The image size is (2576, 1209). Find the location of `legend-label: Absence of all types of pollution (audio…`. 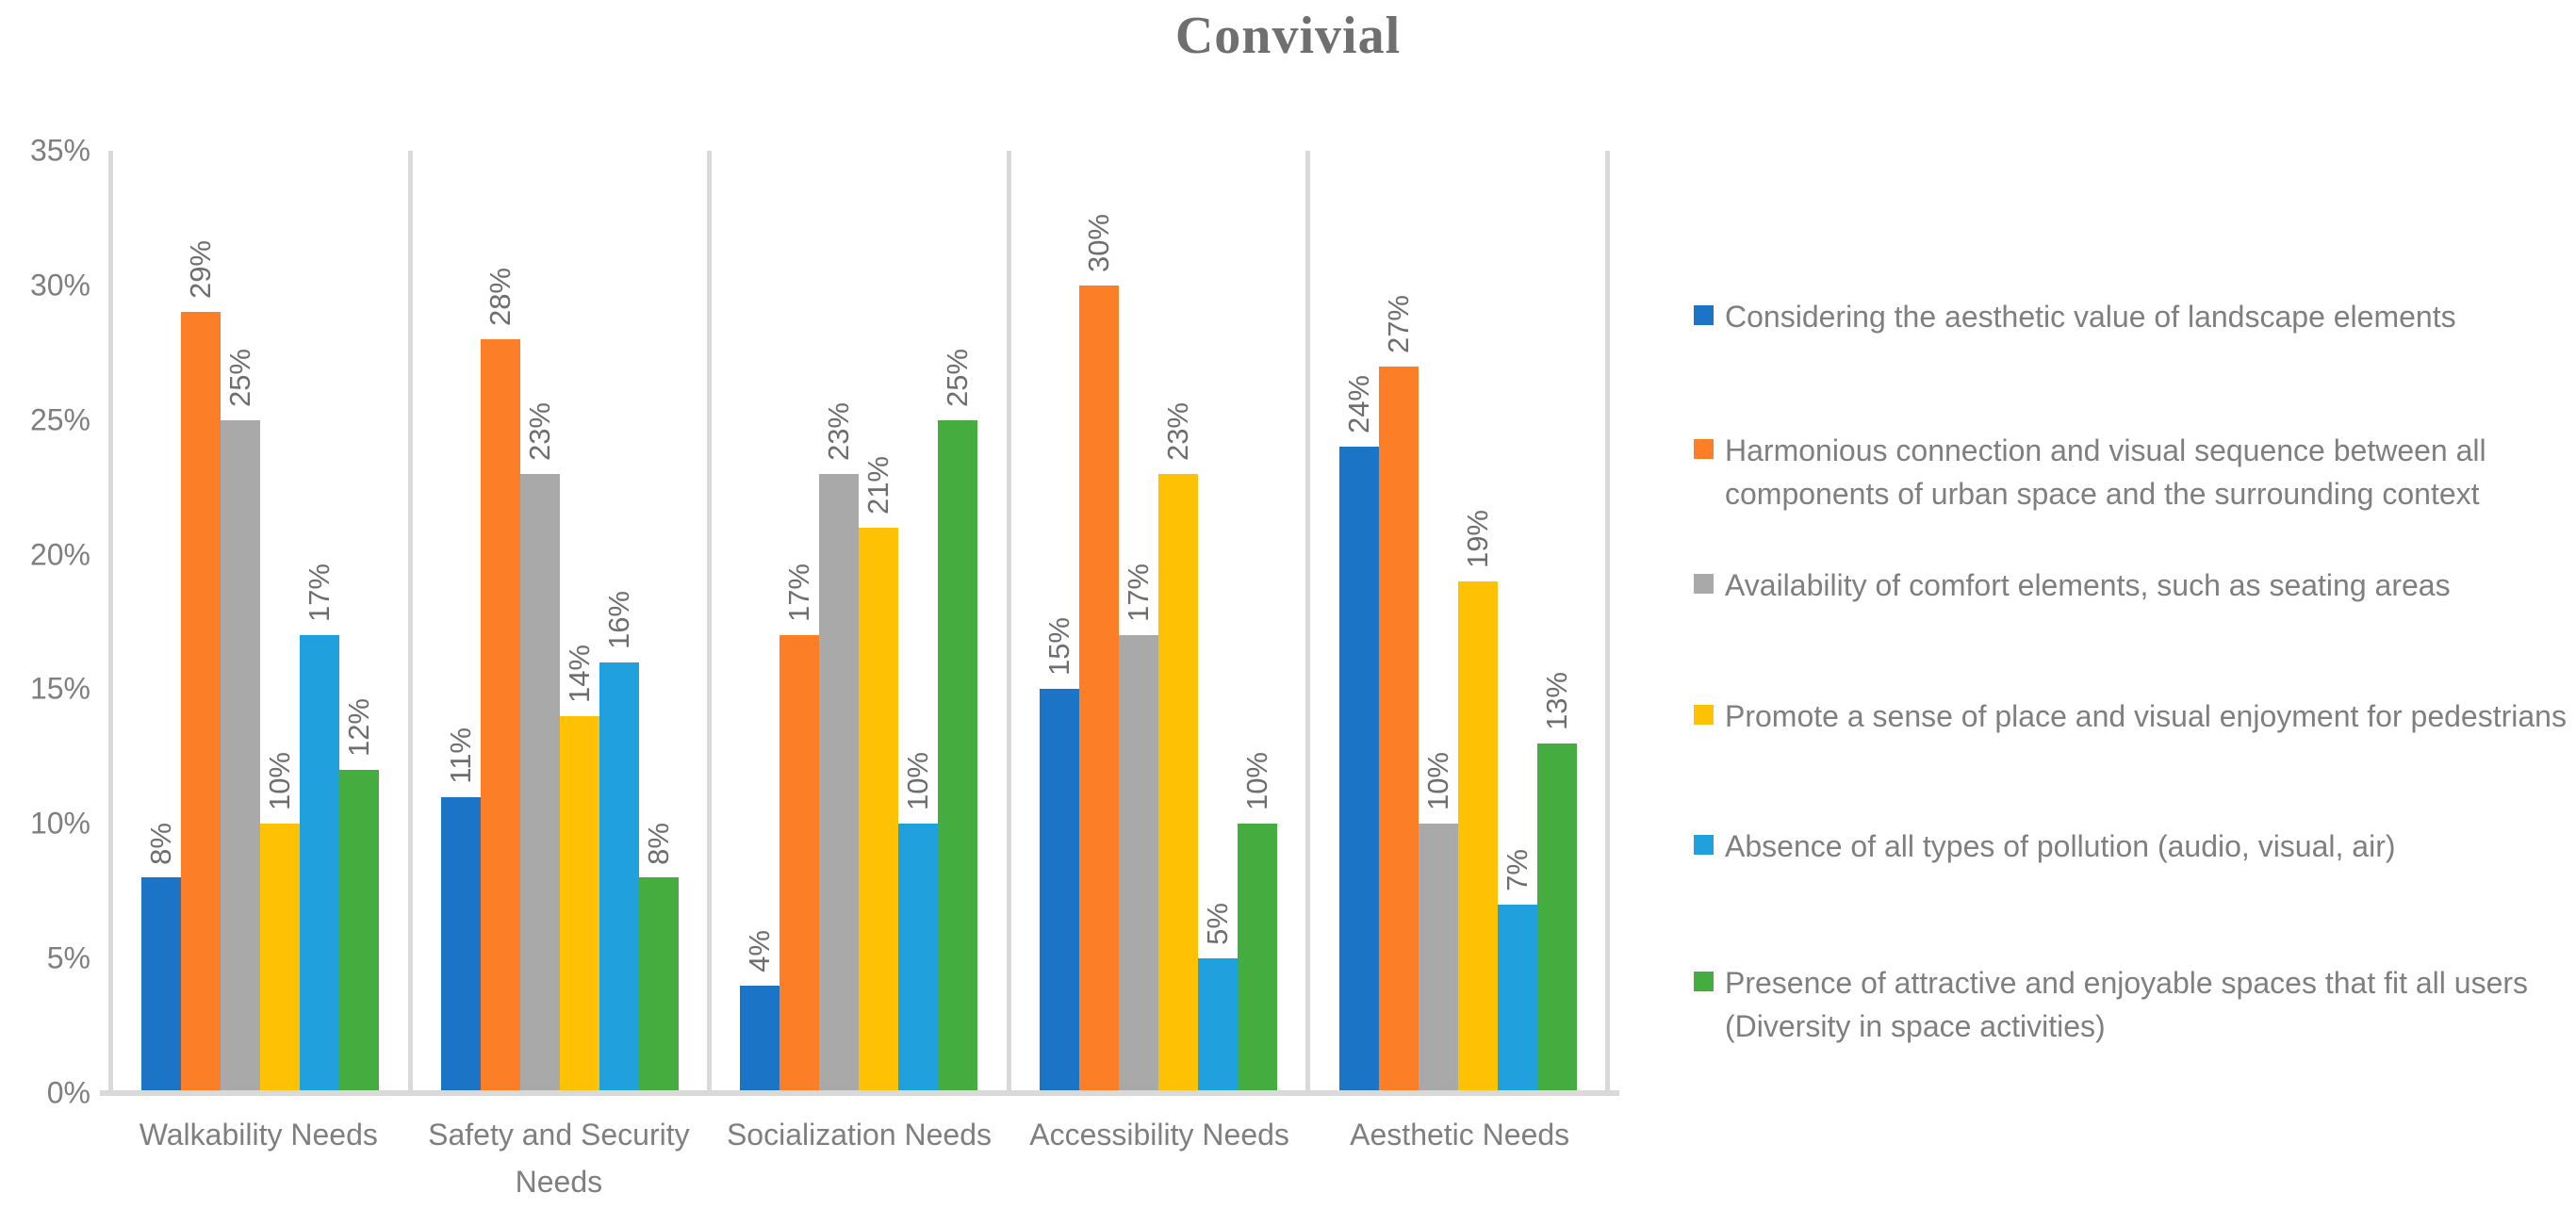

legend-label: Absence of all types of pollution (audio… is located at coordinates (2060, 846).